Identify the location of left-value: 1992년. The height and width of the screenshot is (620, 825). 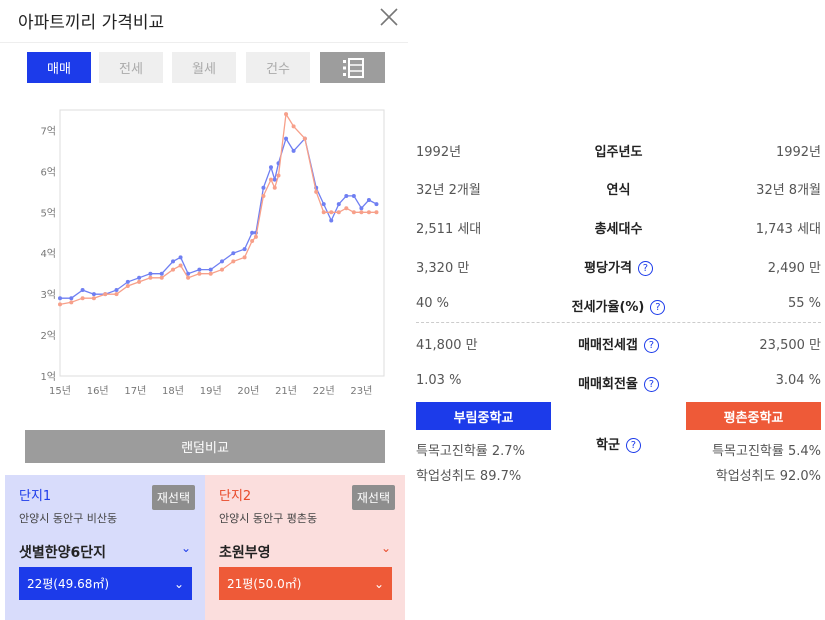
(439, 152).